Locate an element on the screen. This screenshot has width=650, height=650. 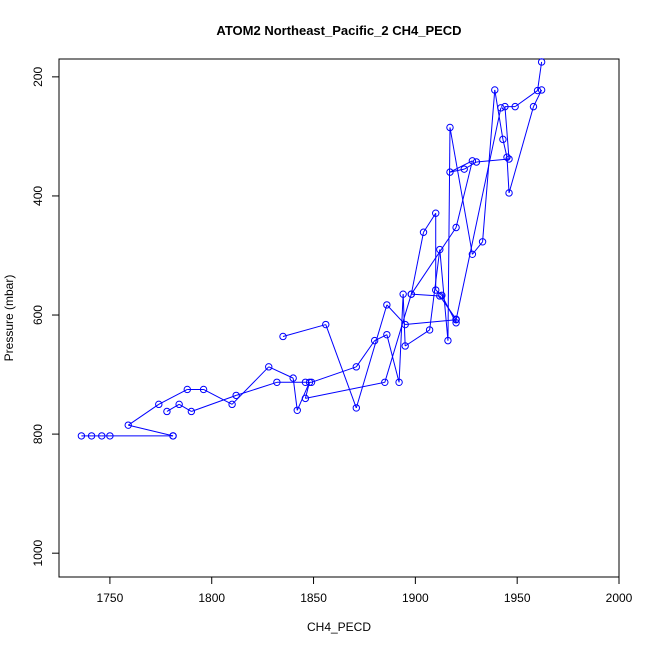
y-tick-label: 200 is located at coordinates (38, 77).